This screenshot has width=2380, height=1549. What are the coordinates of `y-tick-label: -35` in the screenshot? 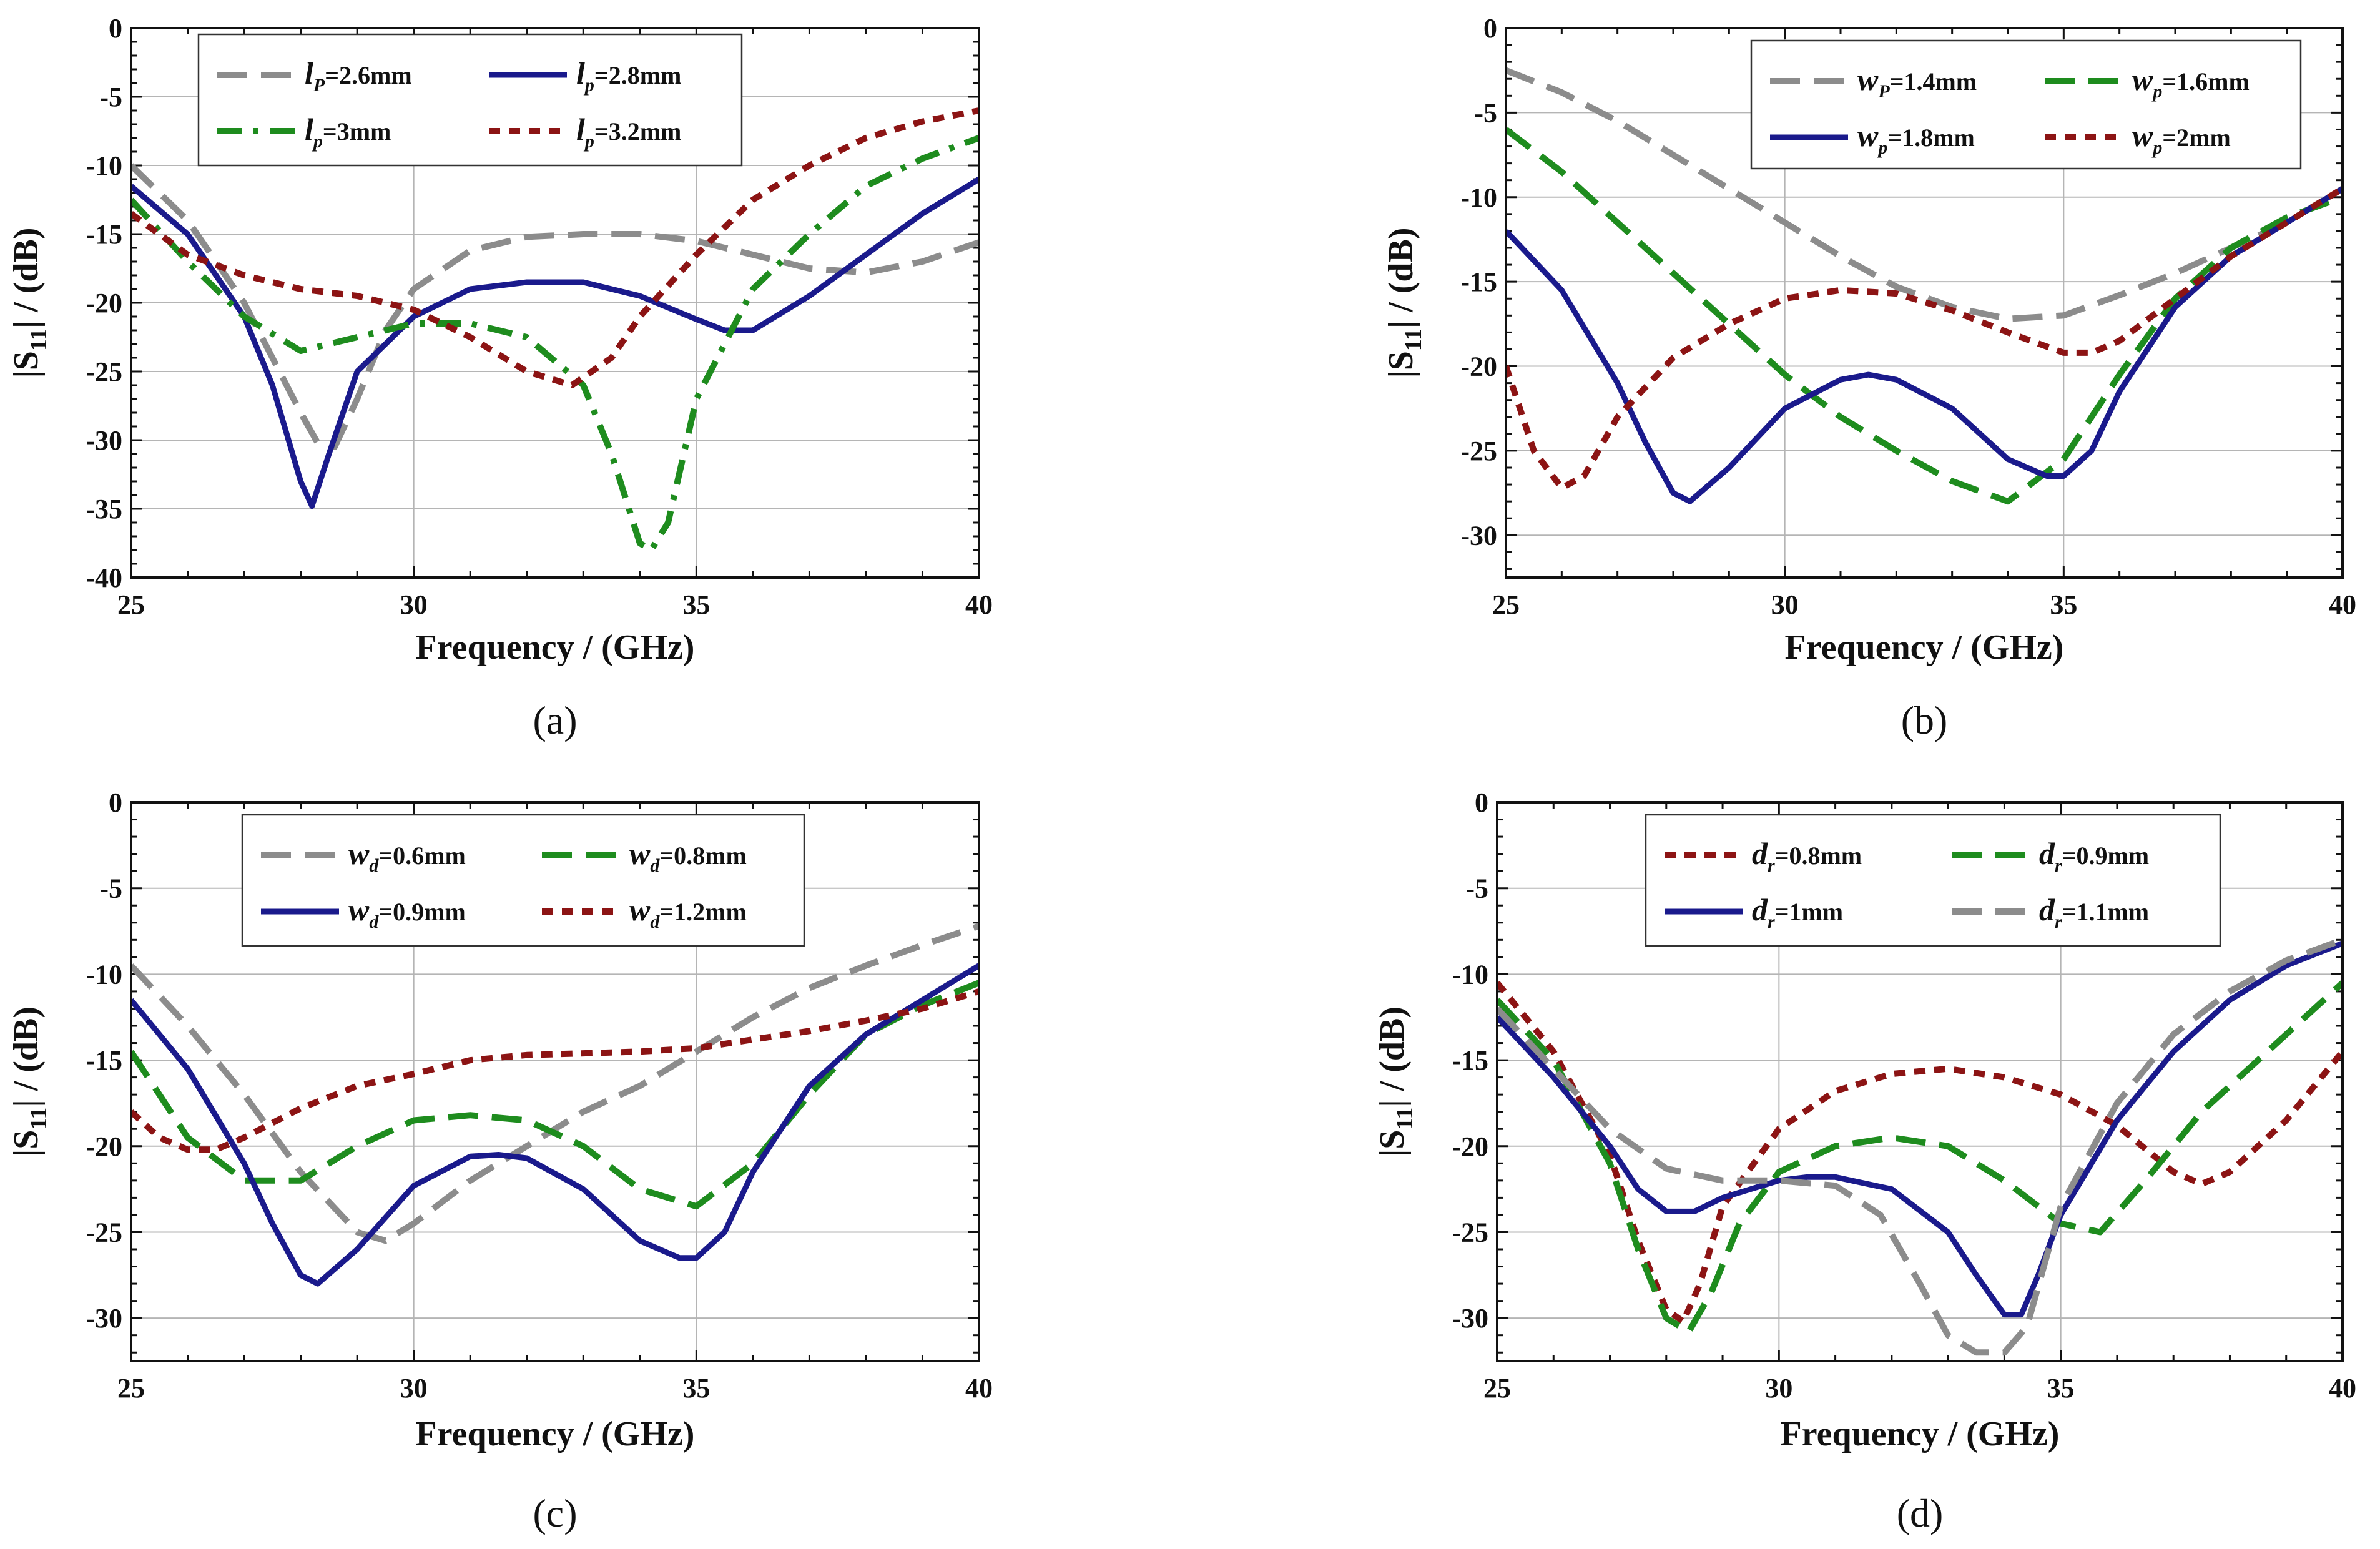 It's located at (104, 509).